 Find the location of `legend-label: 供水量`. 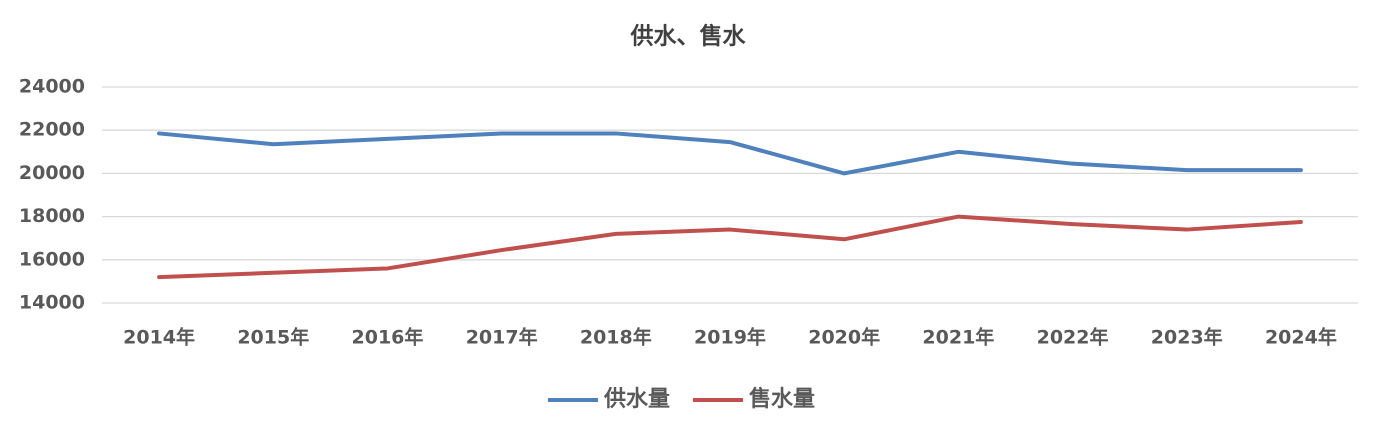

legend-label: 供水量 is located at coordinates (636, 399).